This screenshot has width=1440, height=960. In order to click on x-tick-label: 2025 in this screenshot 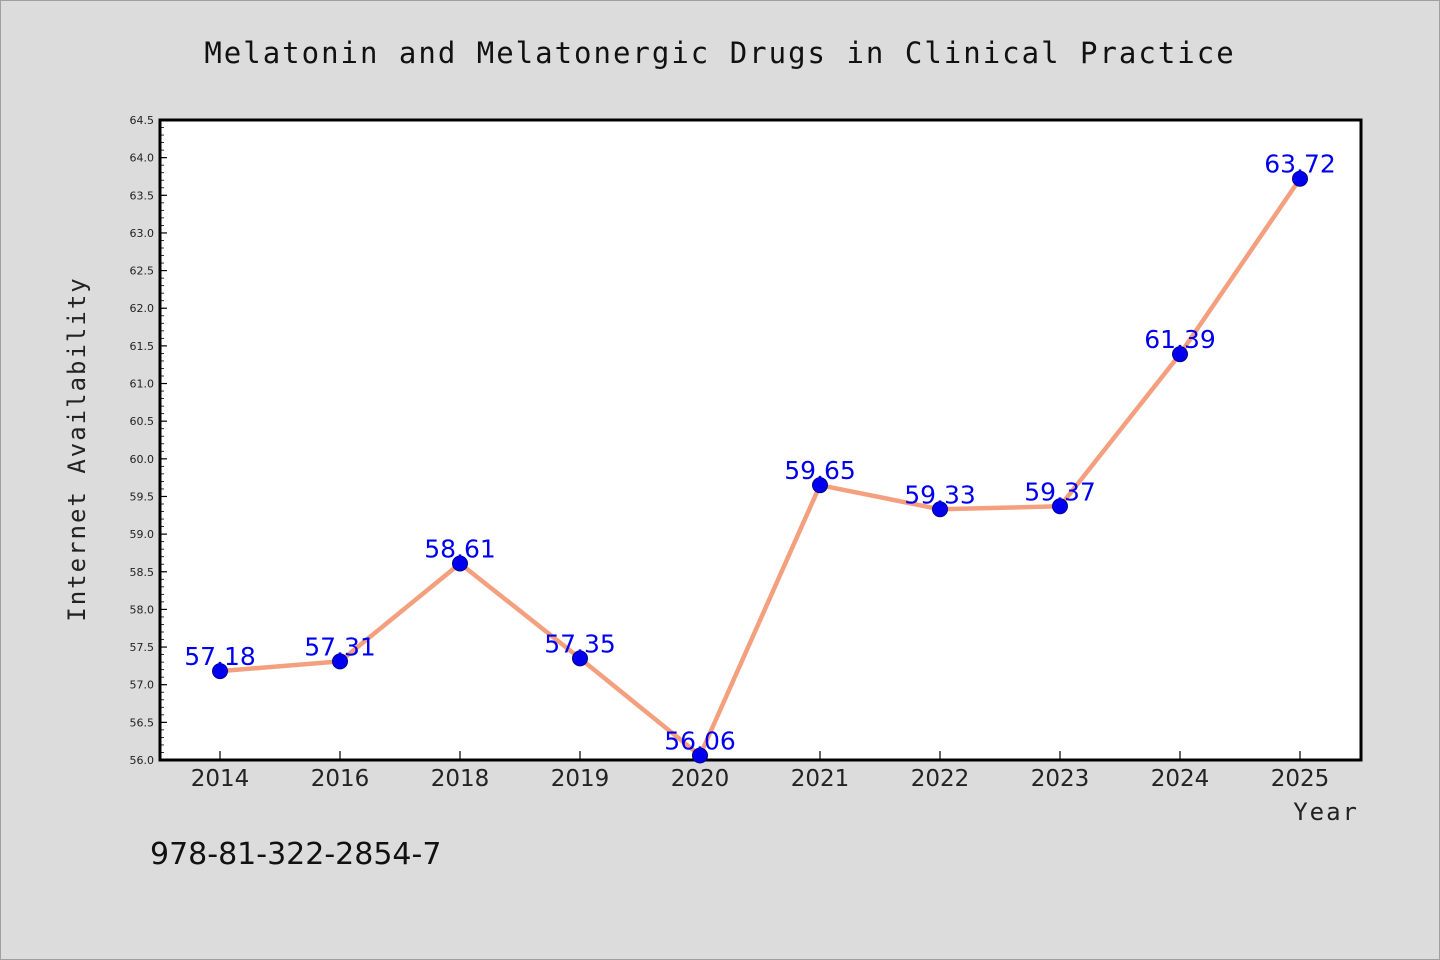, I will do `click(1300, 779)`.